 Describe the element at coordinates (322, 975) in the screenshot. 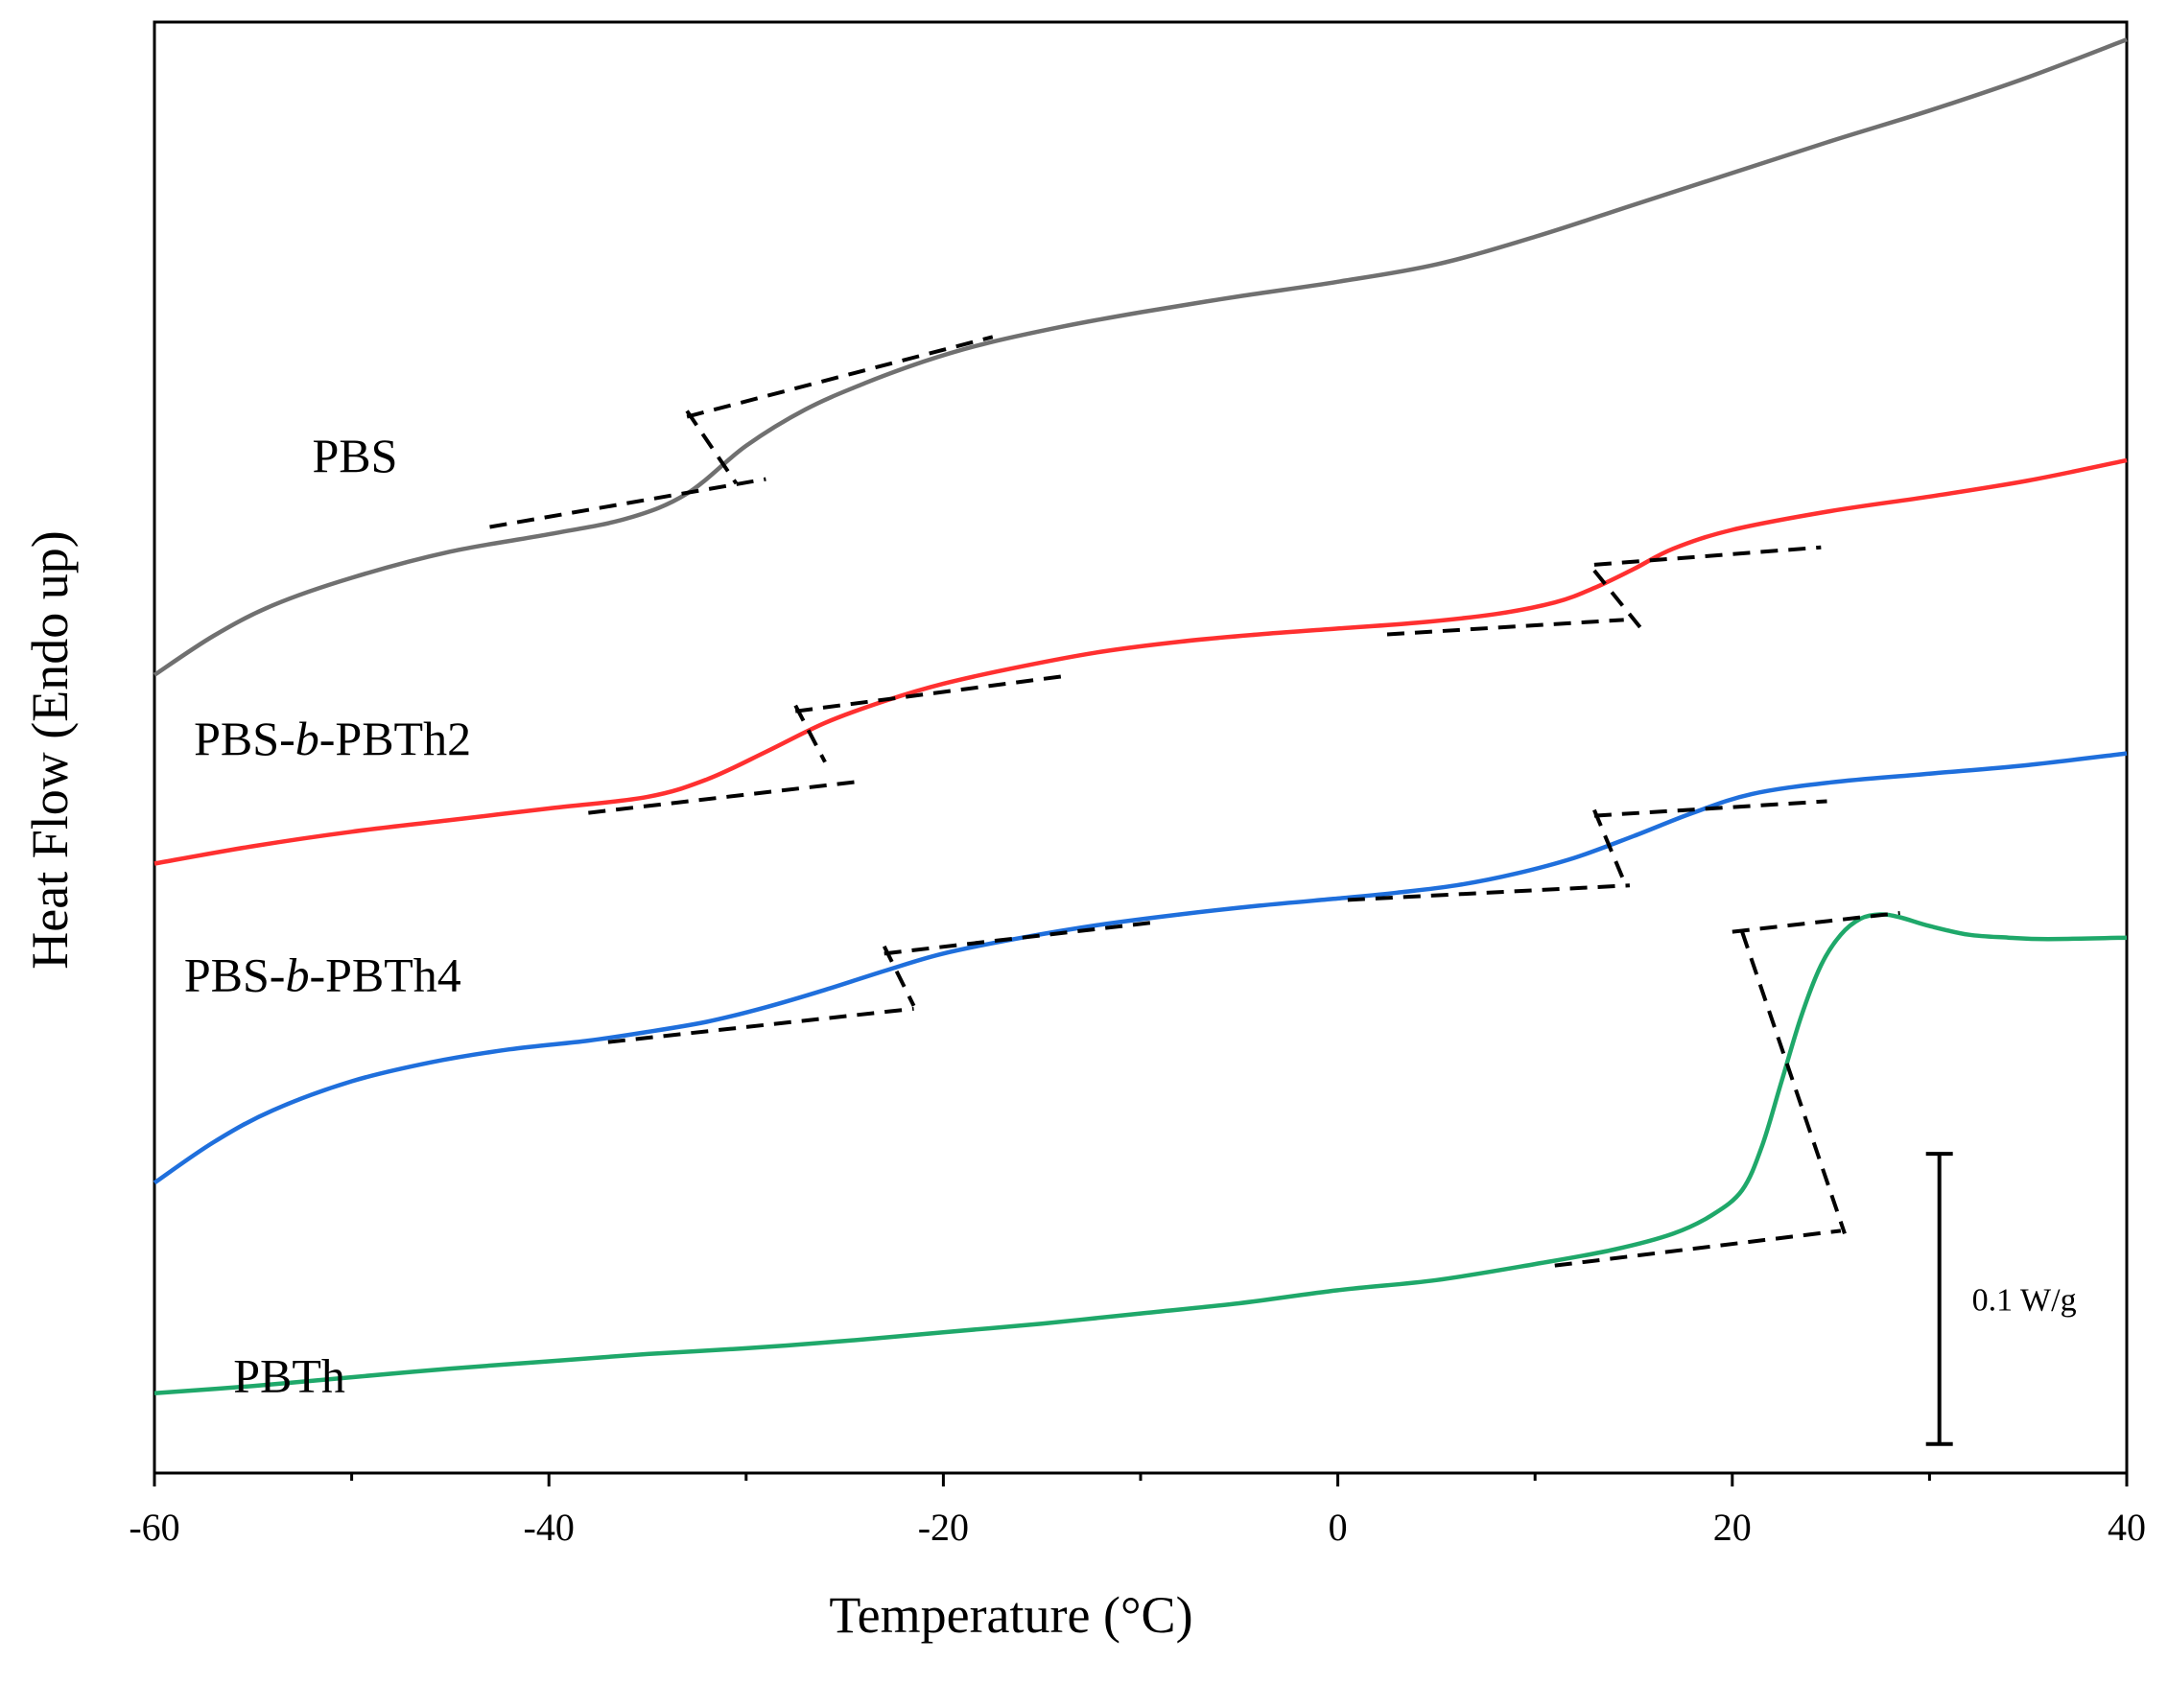

I see `series-label-pbs-b-pbth4: PBS-b-PBTh4` at that location.